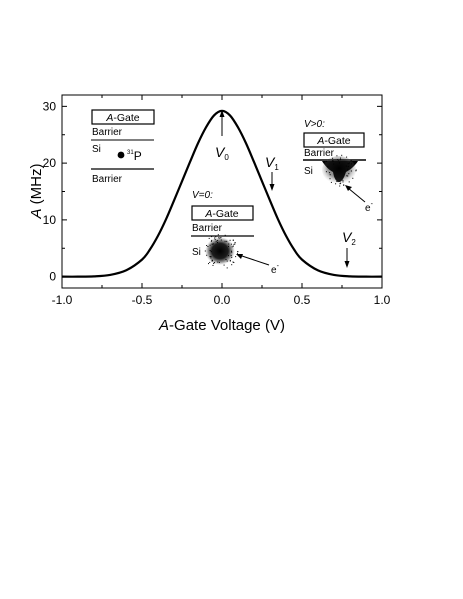  I want to click on inset-right-electron-arrow-shaft, so click(356, 195).